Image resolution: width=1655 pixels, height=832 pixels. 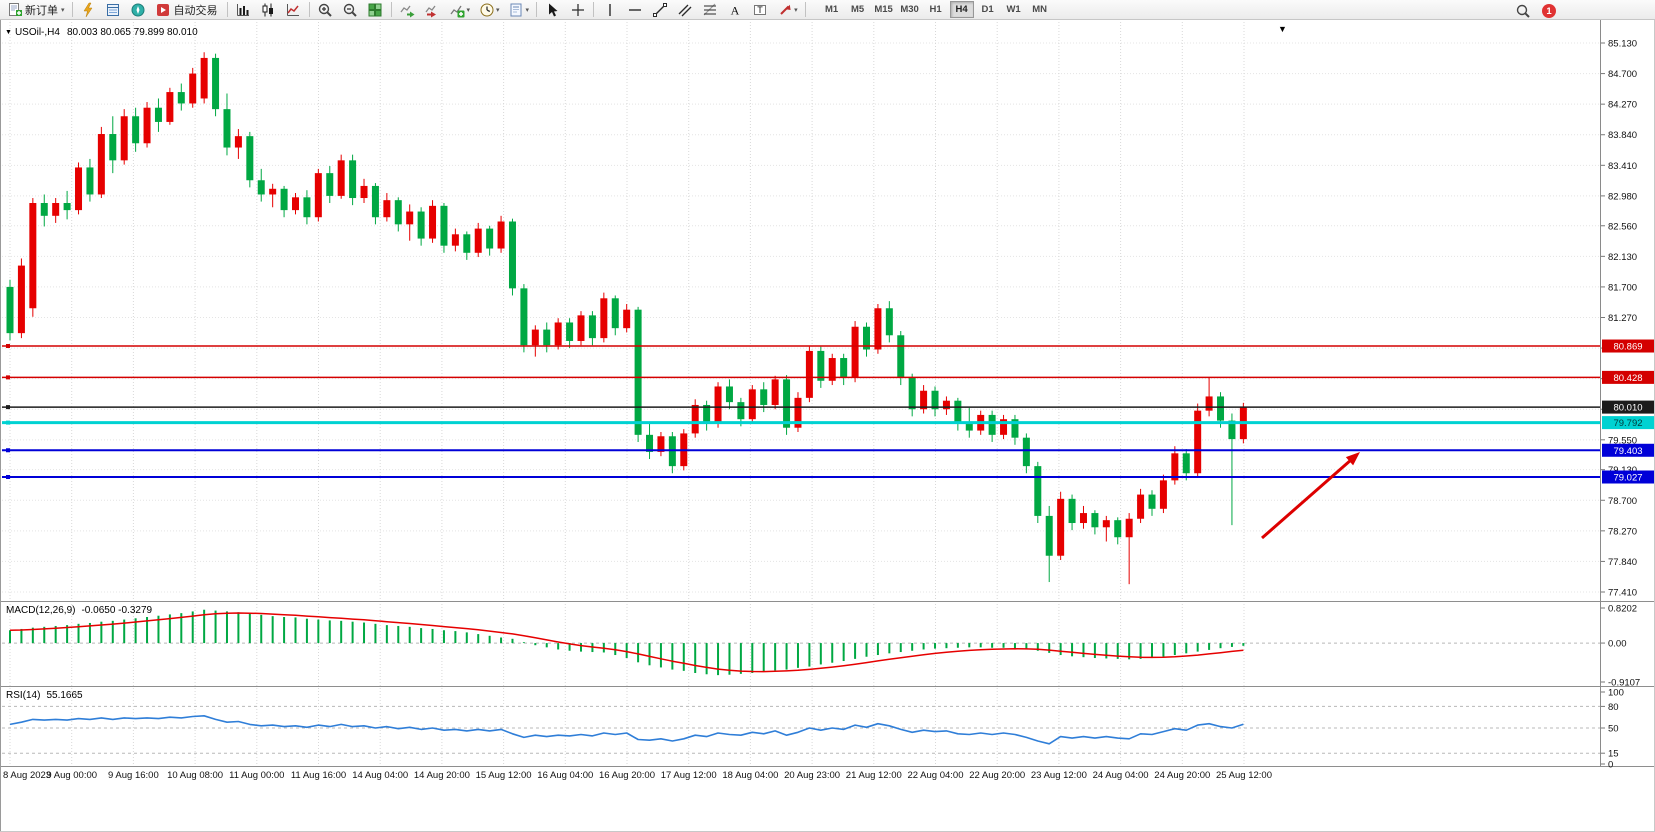 I want to click on crosshair-icon, so click(x=577, y=10).